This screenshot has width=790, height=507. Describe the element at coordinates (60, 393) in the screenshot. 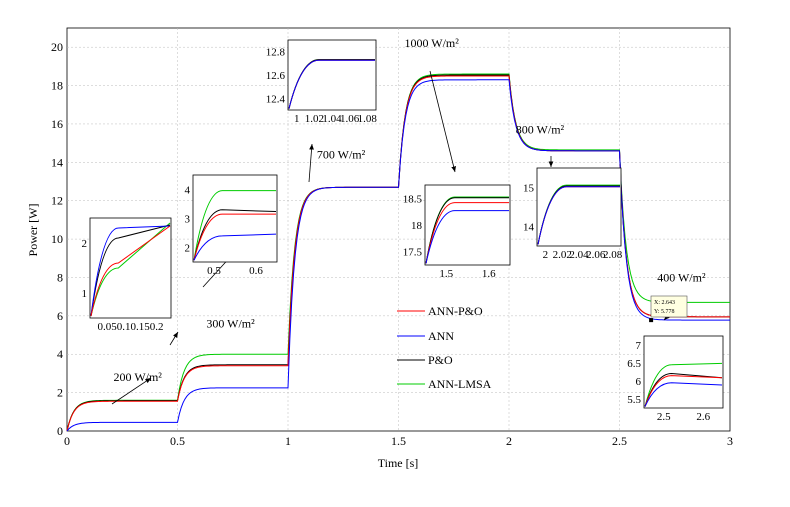

I see `y-tick-label: 2` at that location.